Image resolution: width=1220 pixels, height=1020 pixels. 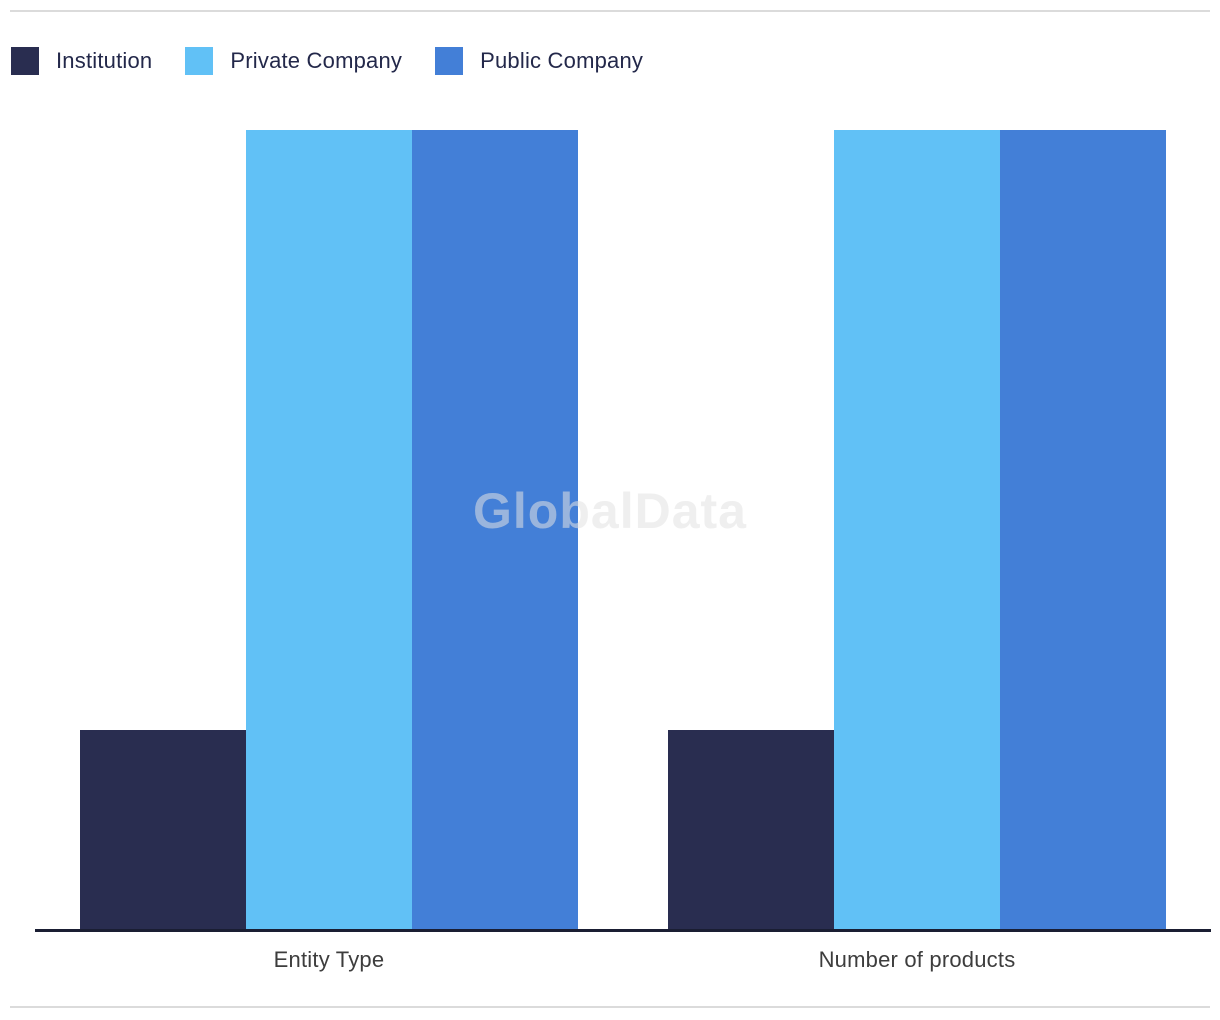 I want to click on legend-item-private-company: Private Company, so click(x=293, y=61).